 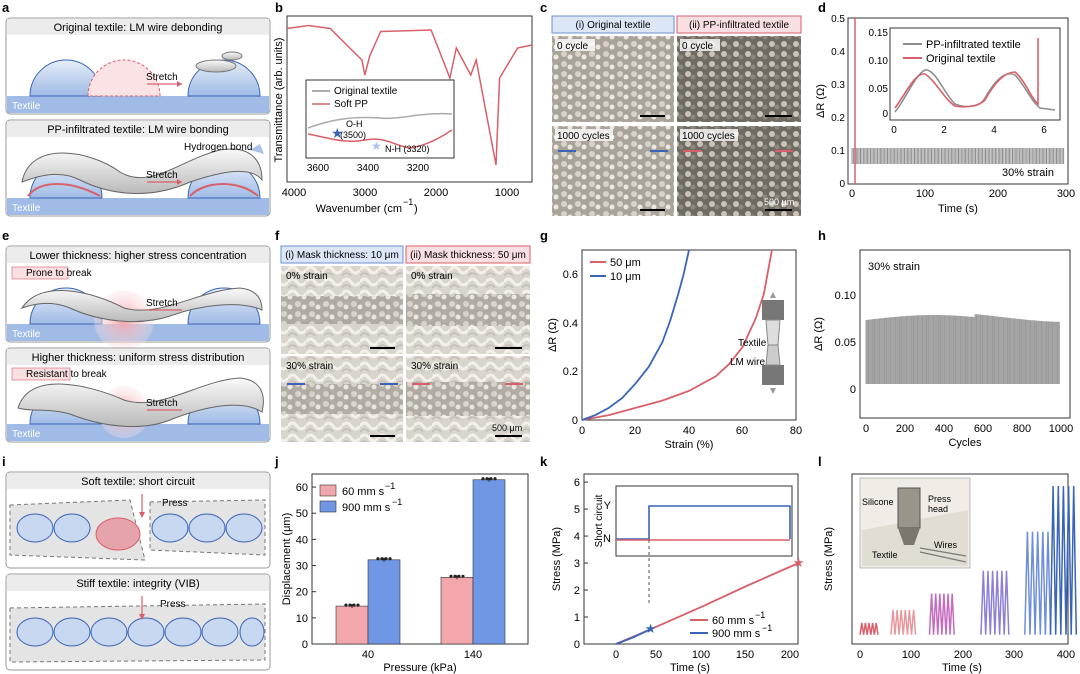 What do you see at coordinates (577, 618) in the screenshot?
I see `k-ytick-label: 1` at bounding box center [577, 618].